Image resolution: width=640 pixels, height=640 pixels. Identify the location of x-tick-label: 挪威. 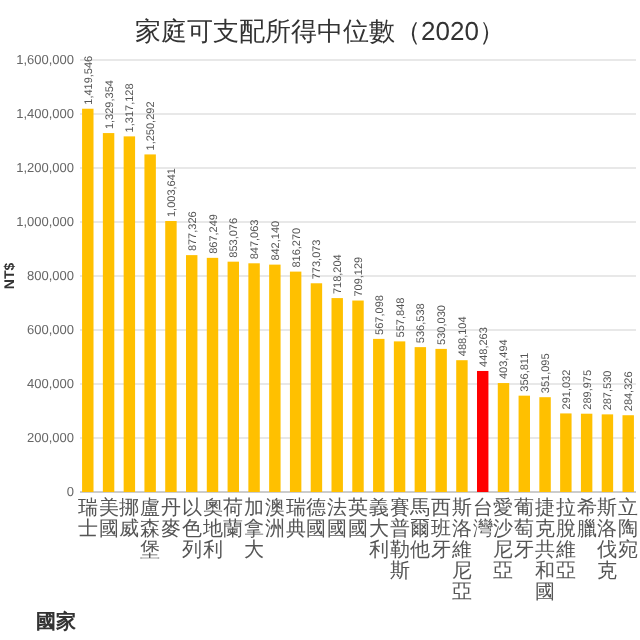
(129, 518).